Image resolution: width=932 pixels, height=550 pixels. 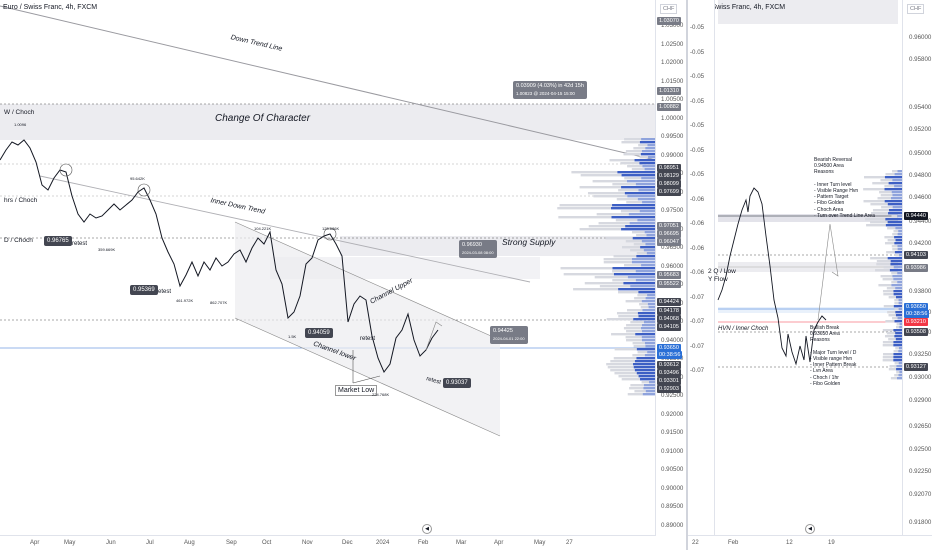 What do you see at coordinates (669, 168) in the screenshot?
I see `price-marker: 0.98951` at bounding box center [669, 168].